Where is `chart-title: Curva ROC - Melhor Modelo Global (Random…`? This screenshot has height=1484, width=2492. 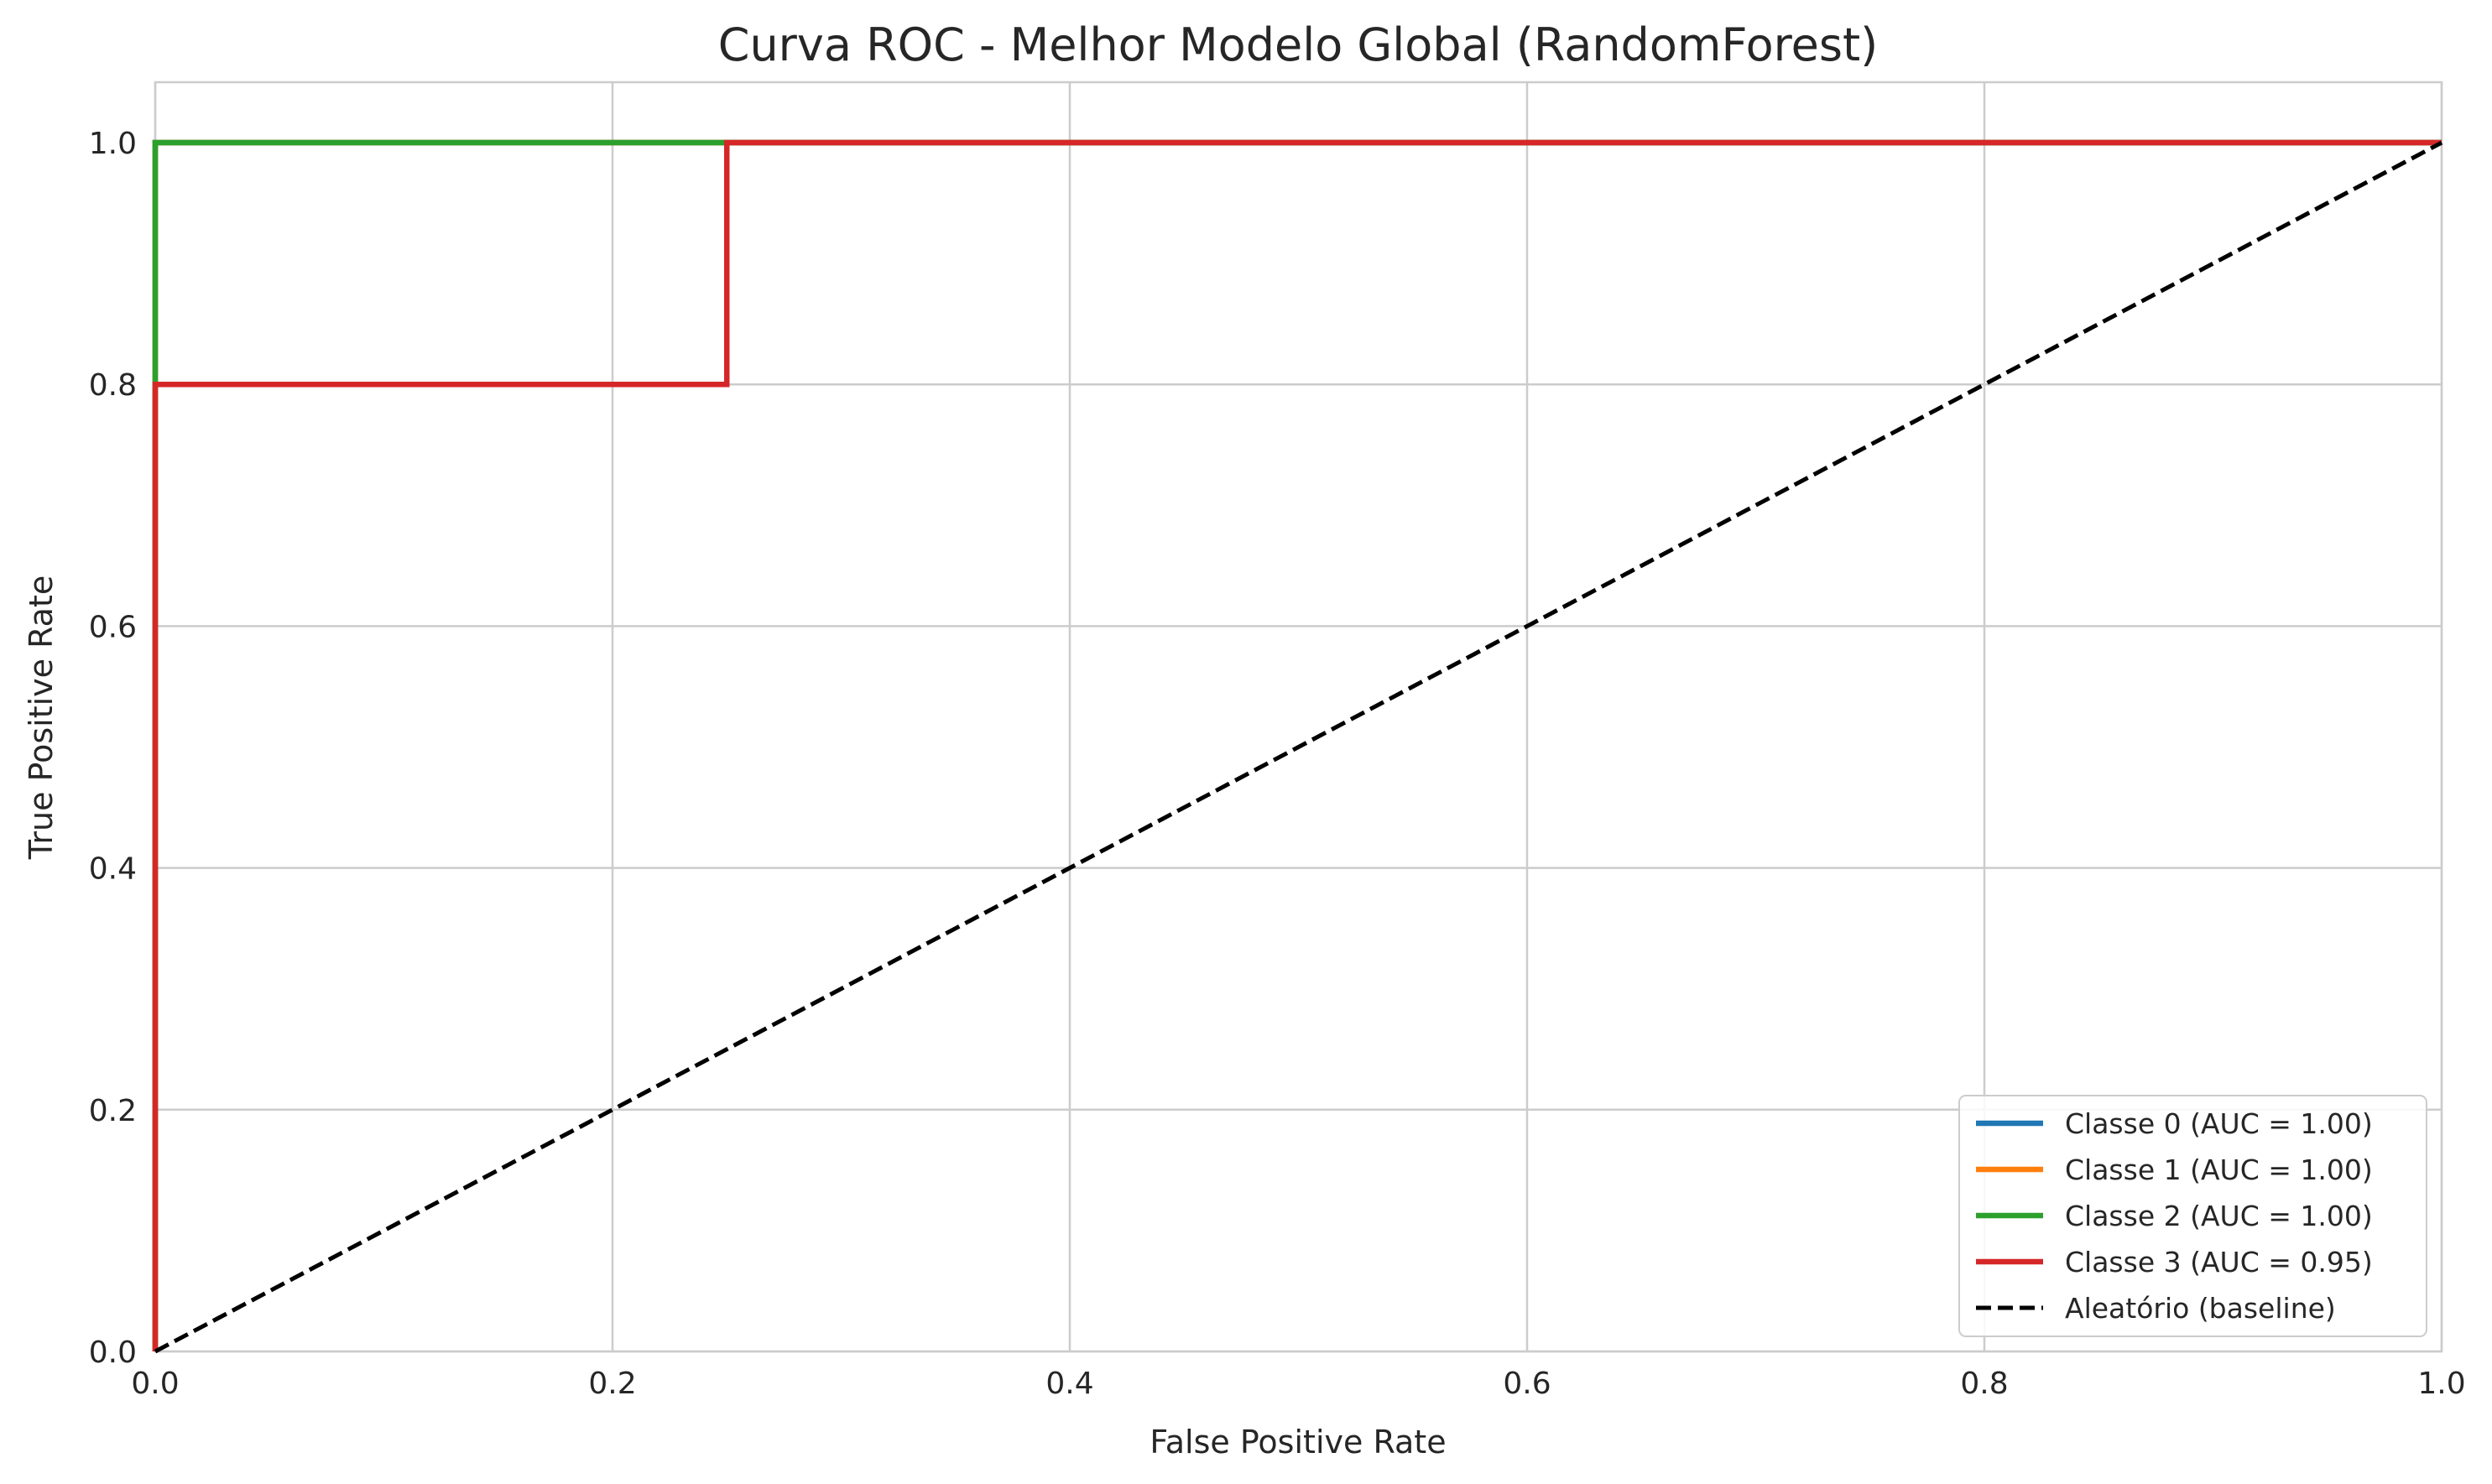 chart-title: Curva ROC - Melhor Modelo Global (Random… is located at coordinates (1298, 44).